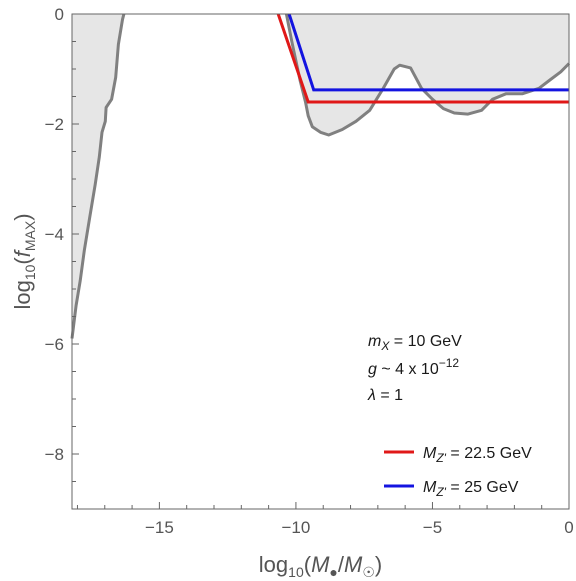 Image resolution: width=576 pixels, height=581 pixels. Describe the element at coordinates (372, 369) in the screenshot. I see `annotation-symbol: g` at that location.